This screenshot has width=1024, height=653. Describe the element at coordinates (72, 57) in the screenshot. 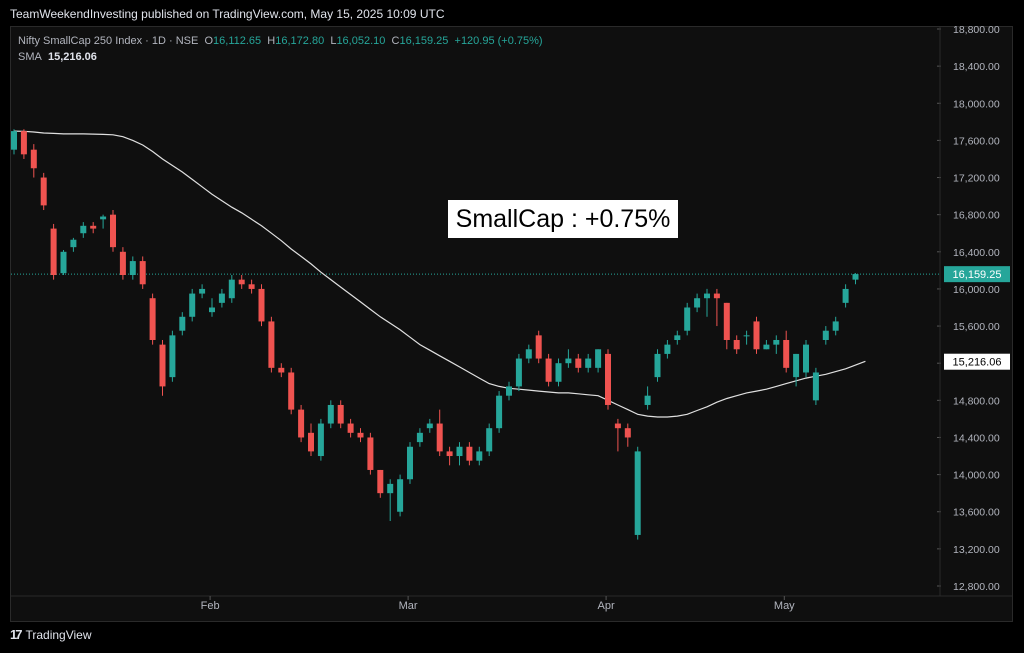

I see `sma-value: 15,216.06` at that location.